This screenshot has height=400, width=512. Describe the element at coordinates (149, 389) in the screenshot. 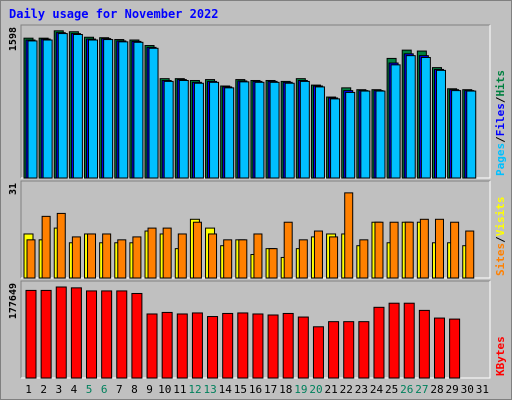

I see `x-tick-label: 9` at that location.